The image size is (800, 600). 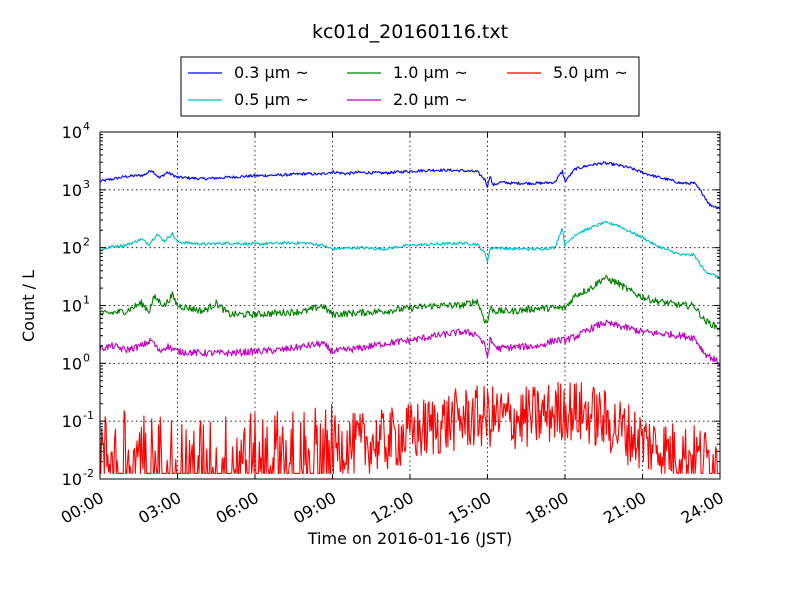 What do you see at coordinates (271, 99) in the screenshot?
I see `legend-label: 0.5 μm ~` at bounding box center [271, 99].